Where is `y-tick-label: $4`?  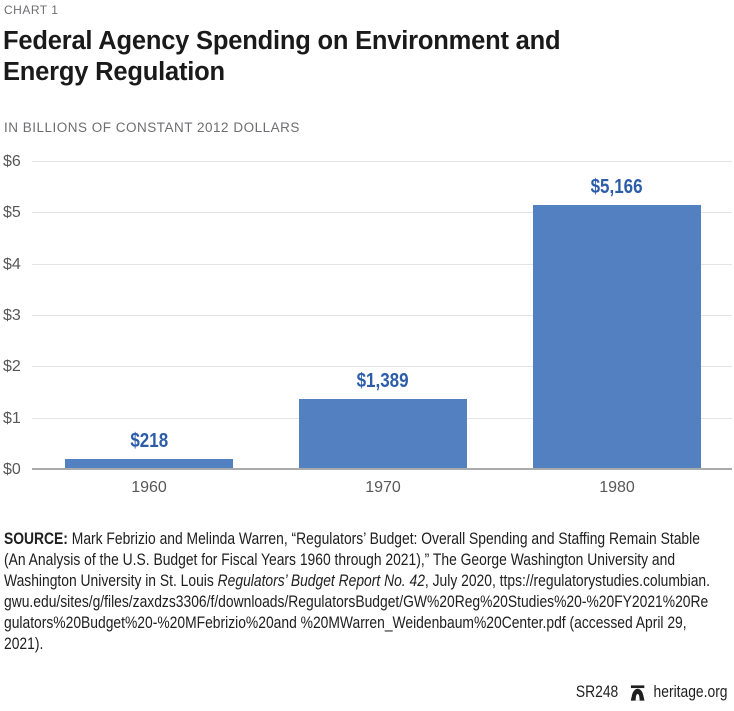 y-tick-label: $4 is located at coordinates (12, 264).